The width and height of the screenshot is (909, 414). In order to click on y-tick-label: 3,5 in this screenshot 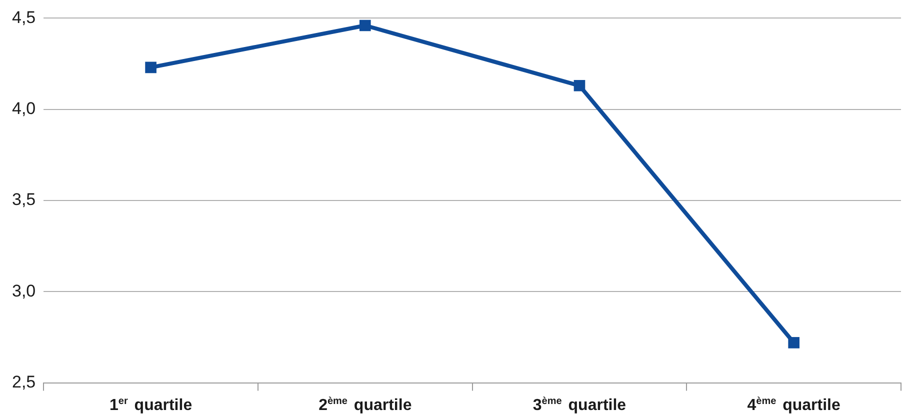, I will do `click(24, 200)`.